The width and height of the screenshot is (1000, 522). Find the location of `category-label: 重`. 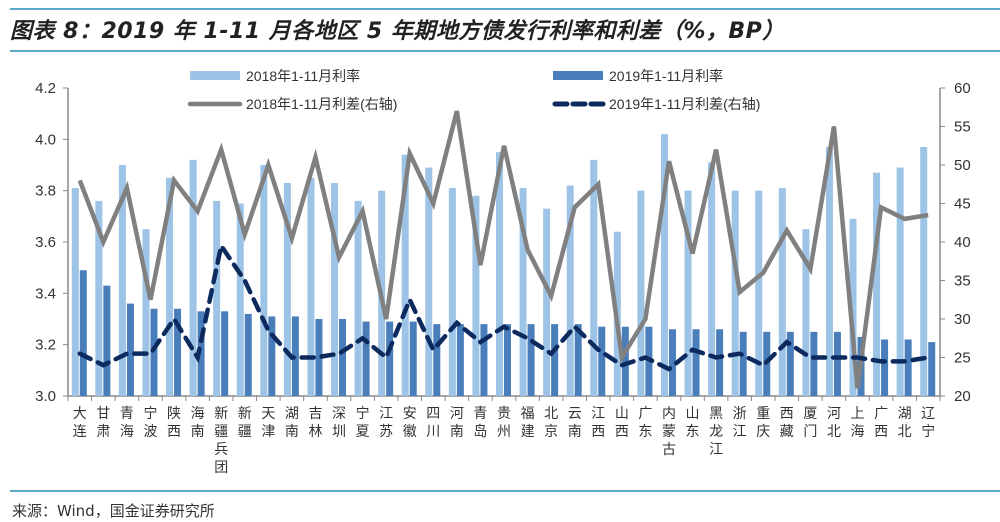

category-label: 重 is located at coordinates (763, 414).